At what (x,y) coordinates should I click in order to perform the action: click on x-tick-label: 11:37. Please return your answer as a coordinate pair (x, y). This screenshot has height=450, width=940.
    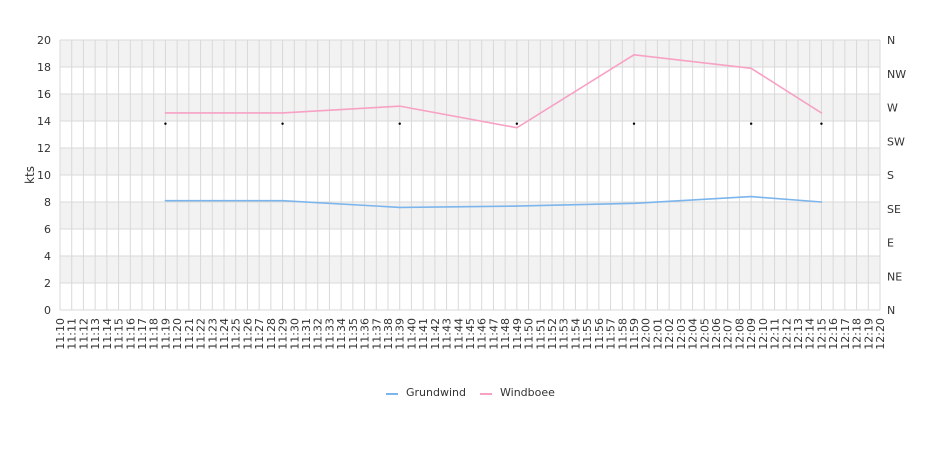
    Looking at the image, I should click on (376, 334).